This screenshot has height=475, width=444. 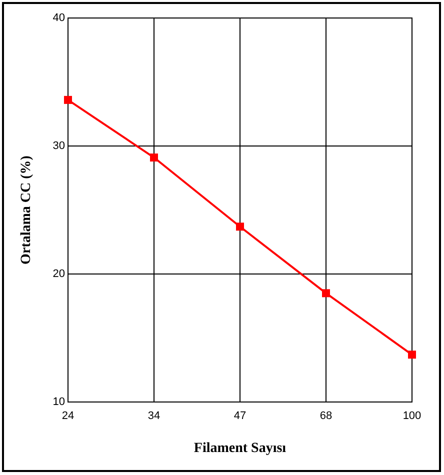 I want to click on y-tick-label: 40, so click(x=58, y=18).